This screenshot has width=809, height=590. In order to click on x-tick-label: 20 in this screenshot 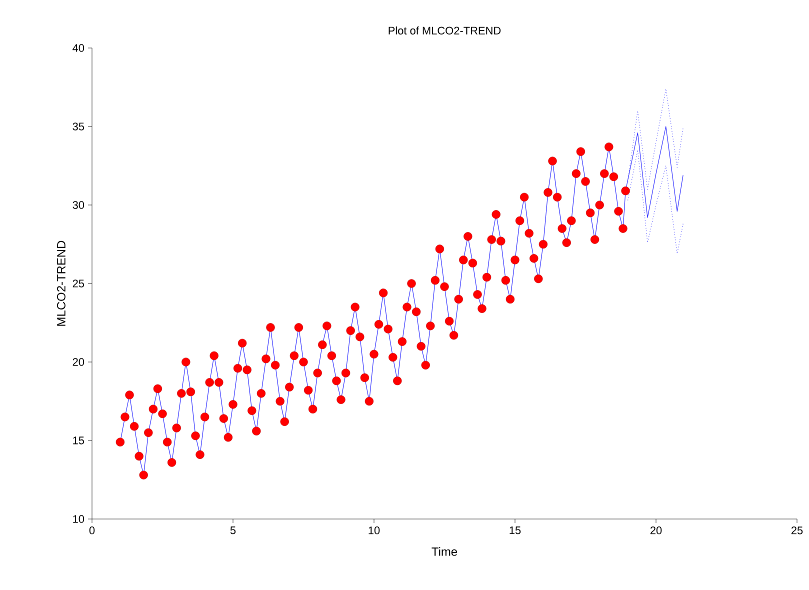, I will do `click(656, 530)`.